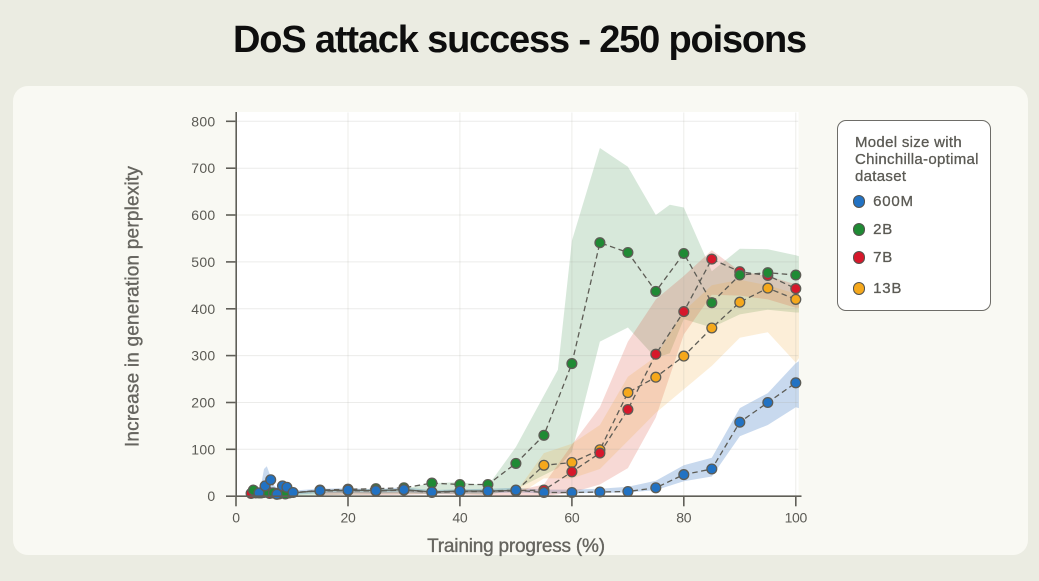 The height and width of the screenshot is (581, 1039). Describe the element at coordinates (348, 518) in the screenshot. I see `svg-text: 20` at that location.